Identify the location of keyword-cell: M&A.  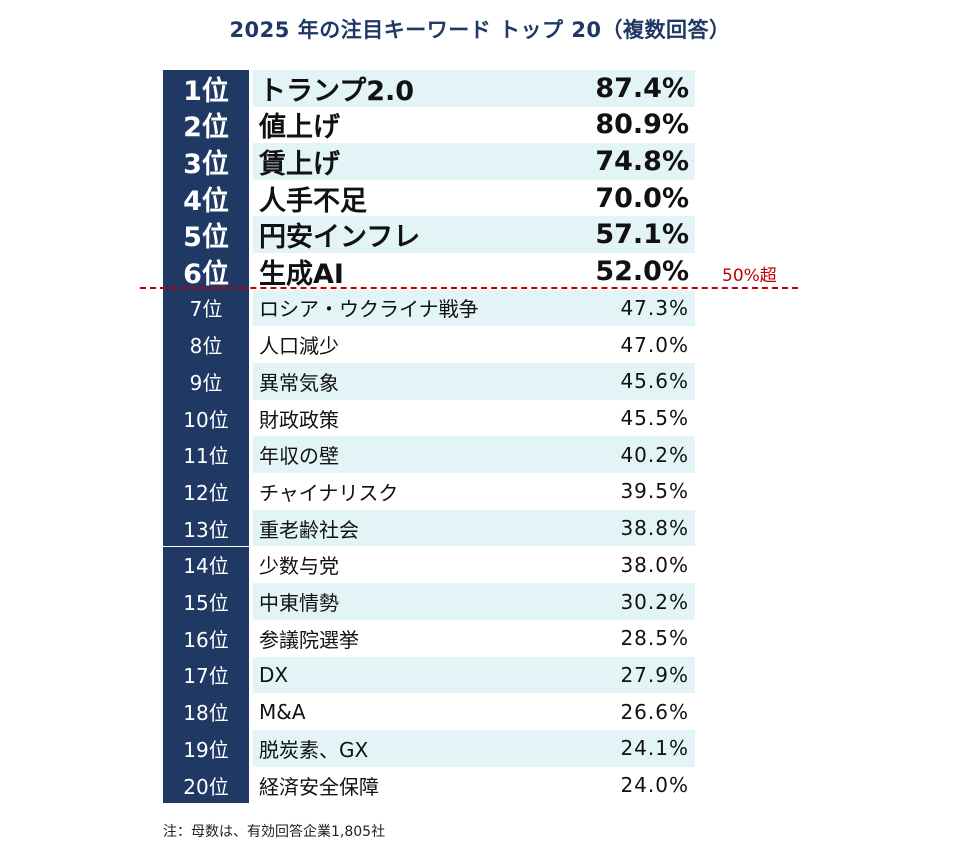
(282, 711).